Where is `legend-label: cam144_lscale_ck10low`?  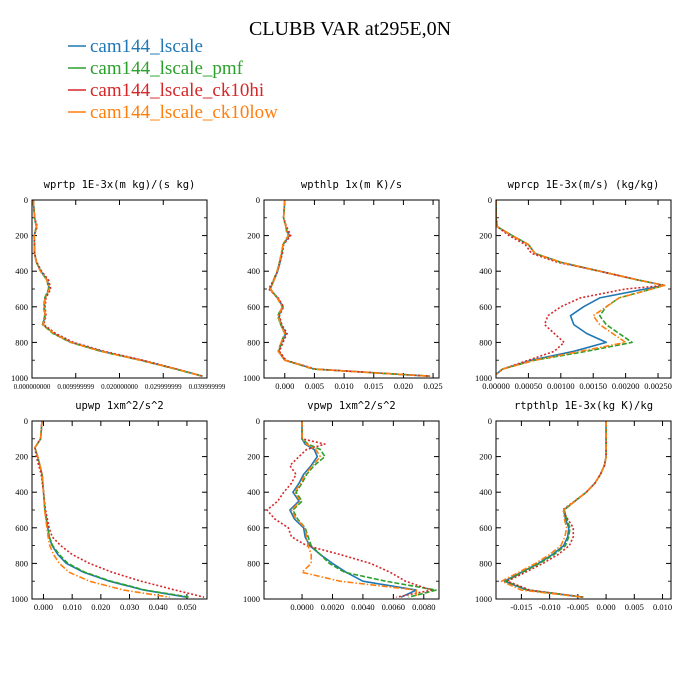 legend-label: cam144_lscale_ck10low is located at coordinates (184, 112).